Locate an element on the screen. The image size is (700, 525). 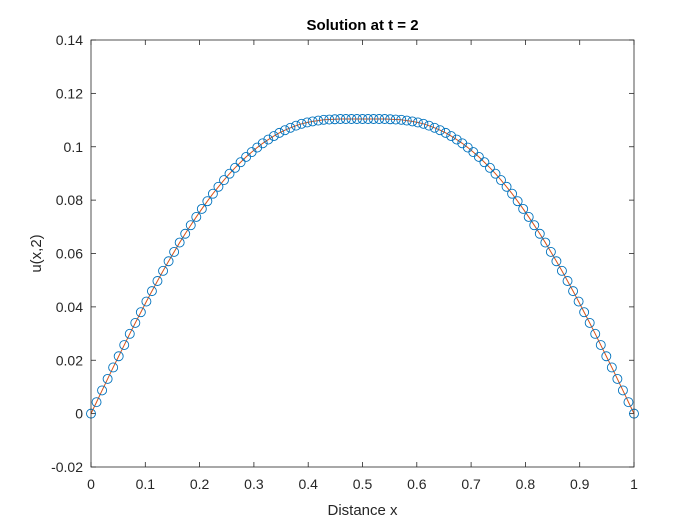
y-tick-label: 0.1 is located at coordinates (74, 147).